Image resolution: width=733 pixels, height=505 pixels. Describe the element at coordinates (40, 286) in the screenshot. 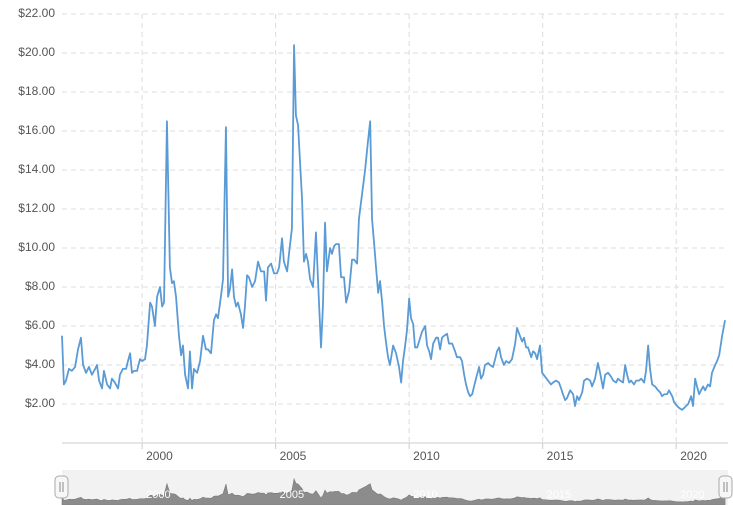

I see `y-tick-label: $8.00` at that location.